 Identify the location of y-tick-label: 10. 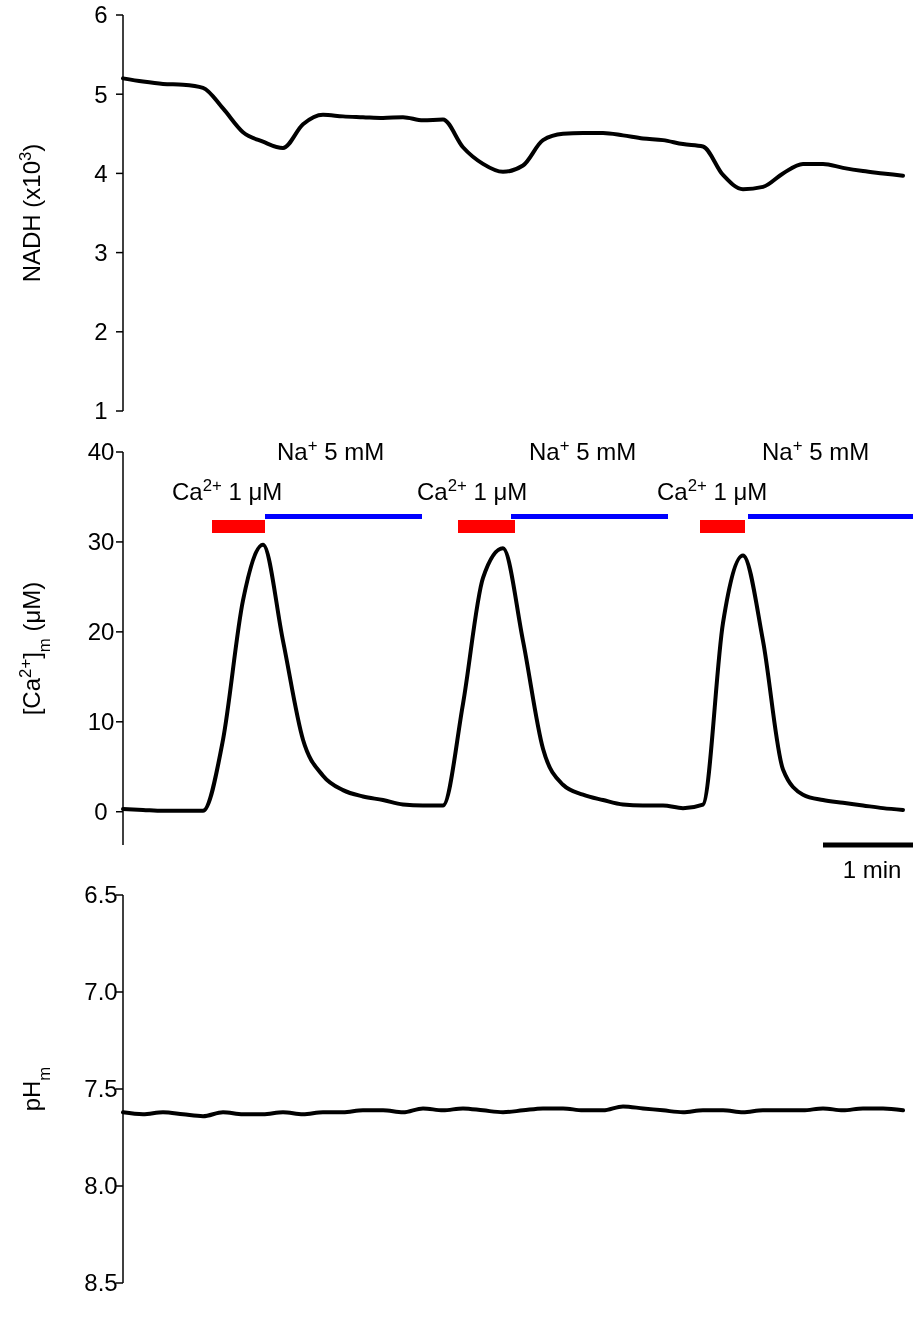
(101, 722).